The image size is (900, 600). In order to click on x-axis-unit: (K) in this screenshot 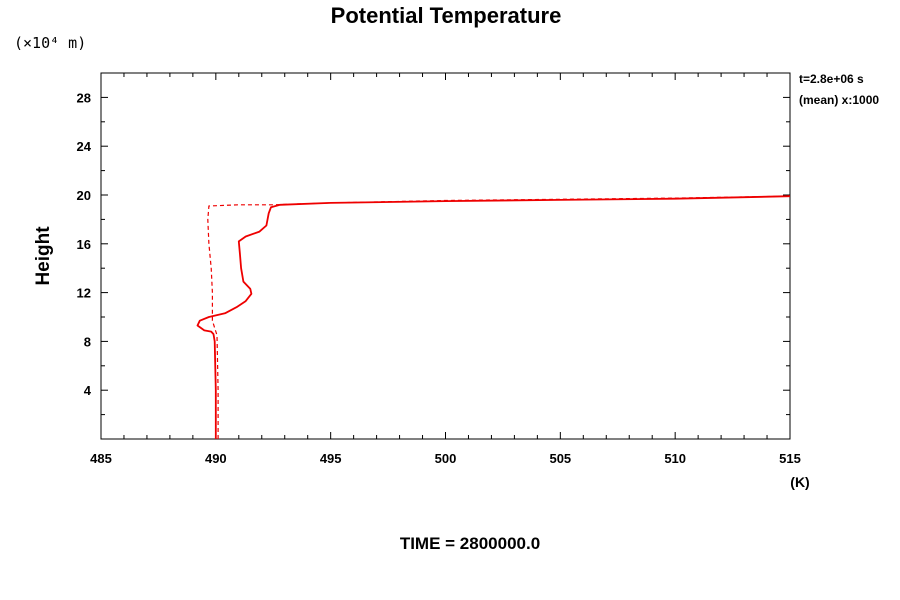, I will do `click(799, 482)`.